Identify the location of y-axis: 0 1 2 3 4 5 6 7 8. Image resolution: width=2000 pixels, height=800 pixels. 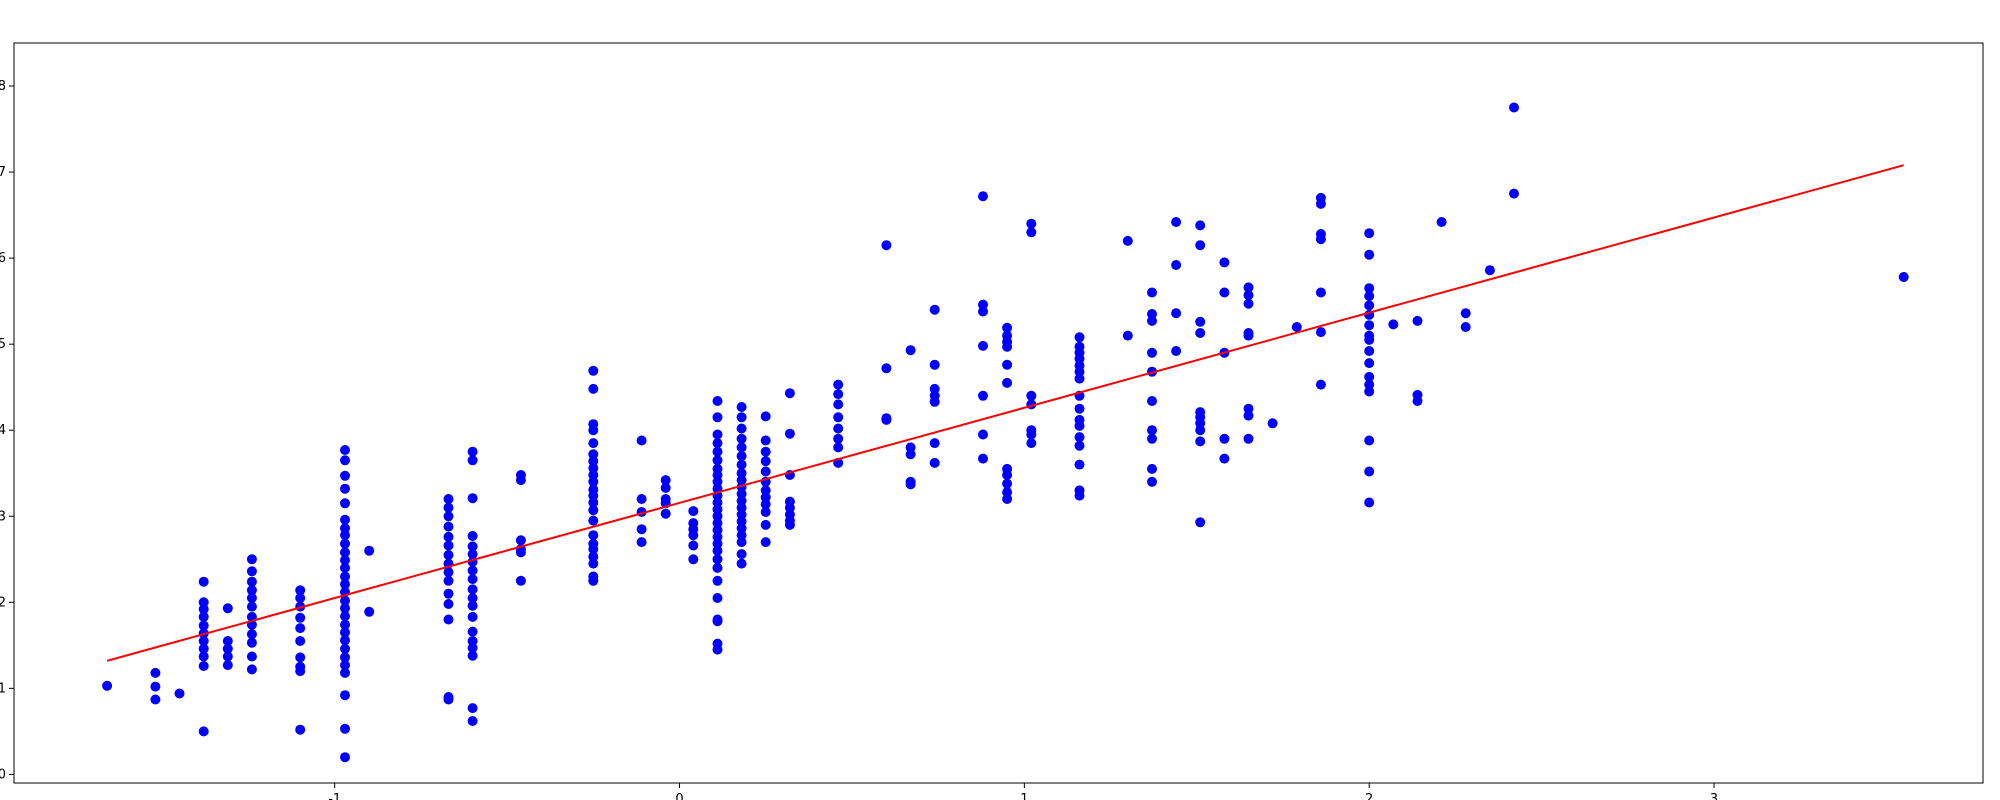
(7, 430).